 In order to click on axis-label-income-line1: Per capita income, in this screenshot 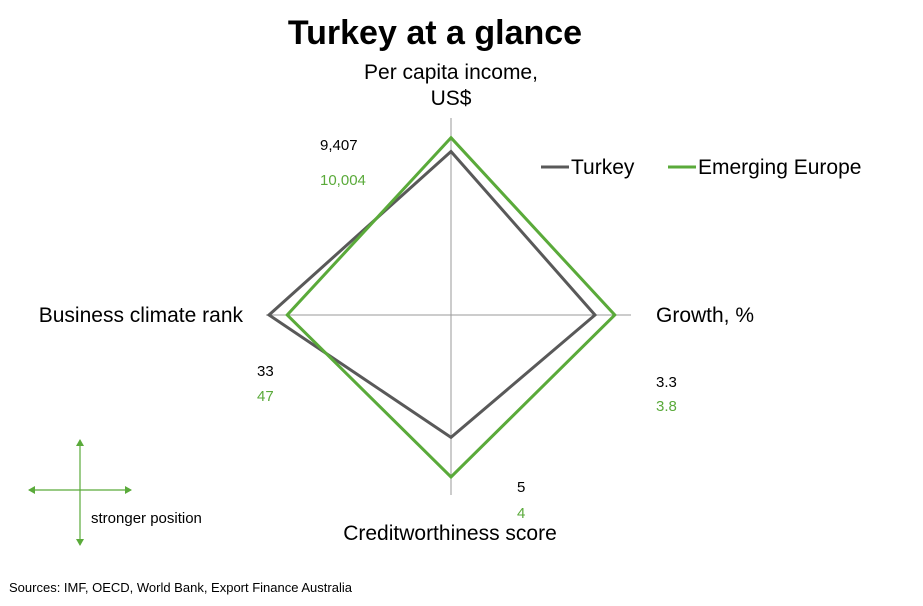, I will do `click(451, 72)`.